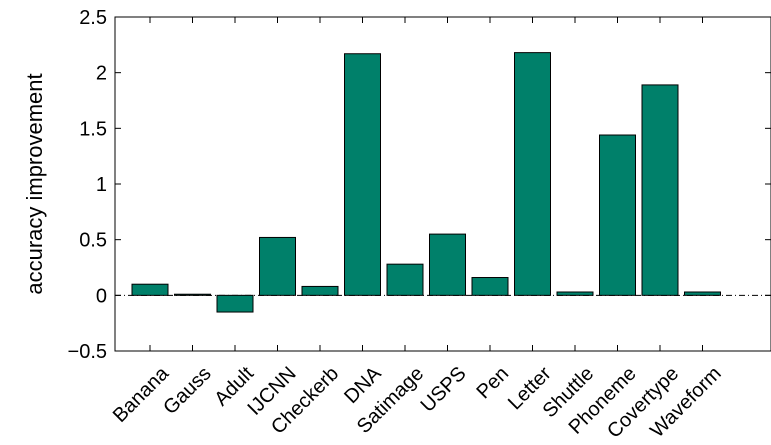  What do you see at coordinates (235, 303) in the screenshot?
I see `bar-adult` at bounding box center [235, 303].